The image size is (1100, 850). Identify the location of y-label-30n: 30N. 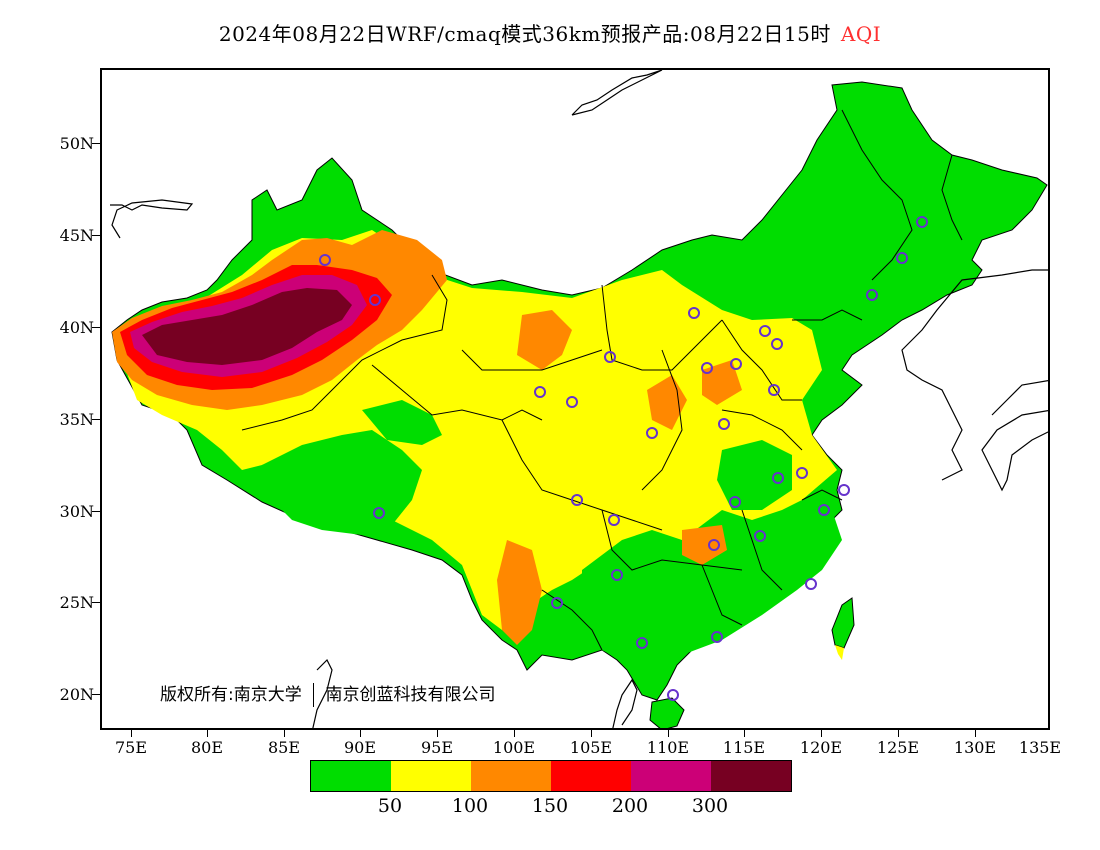
(76, 511).